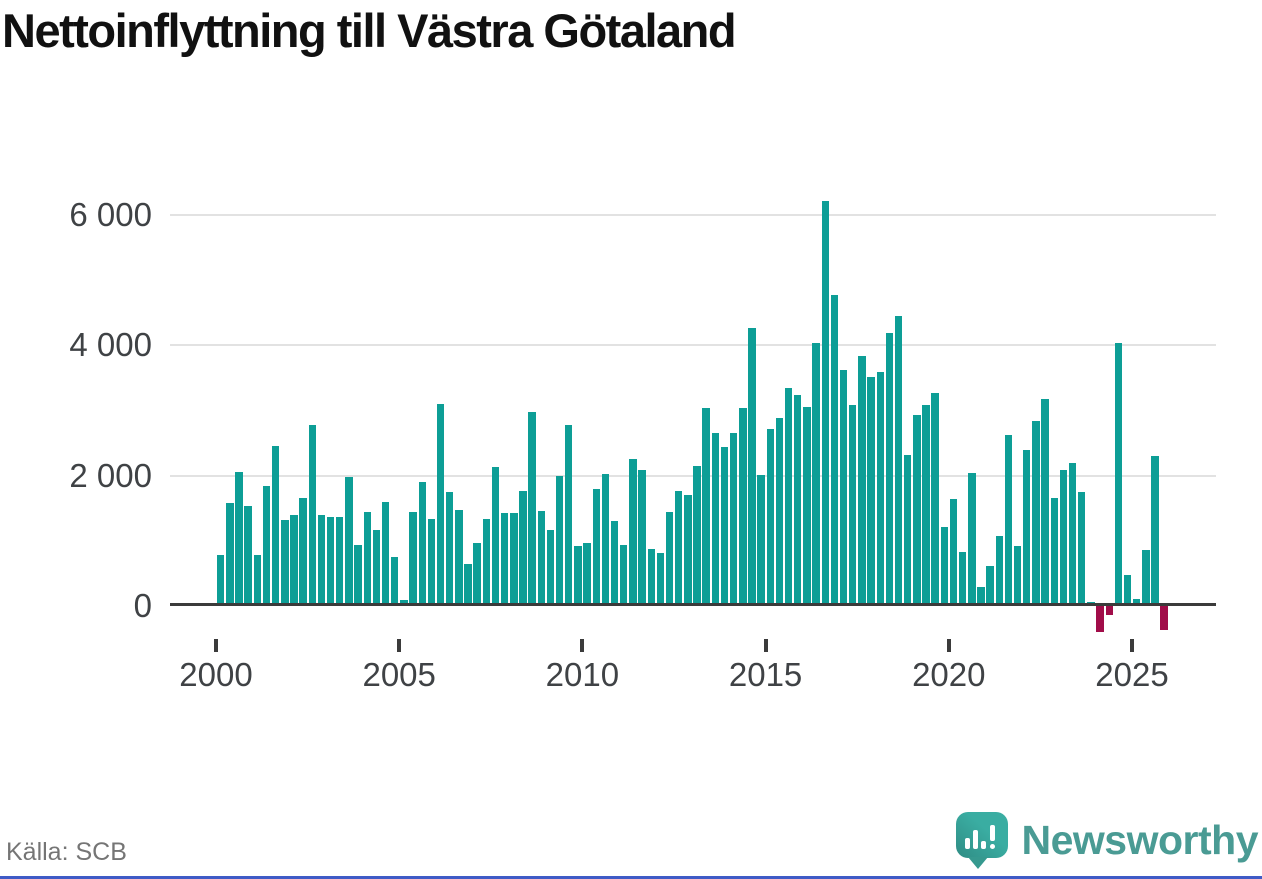 Image resolution: width=1262 pixels, height=879 pixels. I want to click on bar-2009Q2, so click(559, 540).